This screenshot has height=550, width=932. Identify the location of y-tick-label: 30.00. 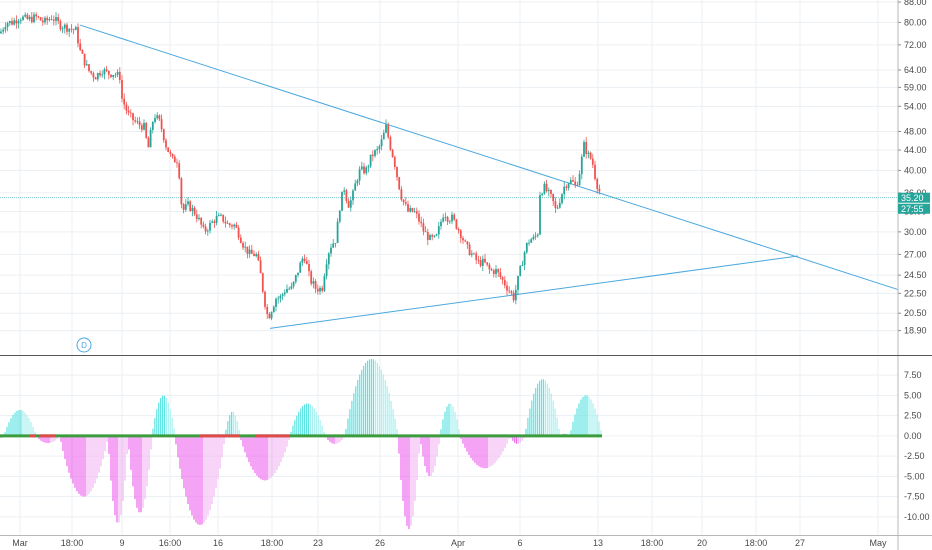
(915, 232).